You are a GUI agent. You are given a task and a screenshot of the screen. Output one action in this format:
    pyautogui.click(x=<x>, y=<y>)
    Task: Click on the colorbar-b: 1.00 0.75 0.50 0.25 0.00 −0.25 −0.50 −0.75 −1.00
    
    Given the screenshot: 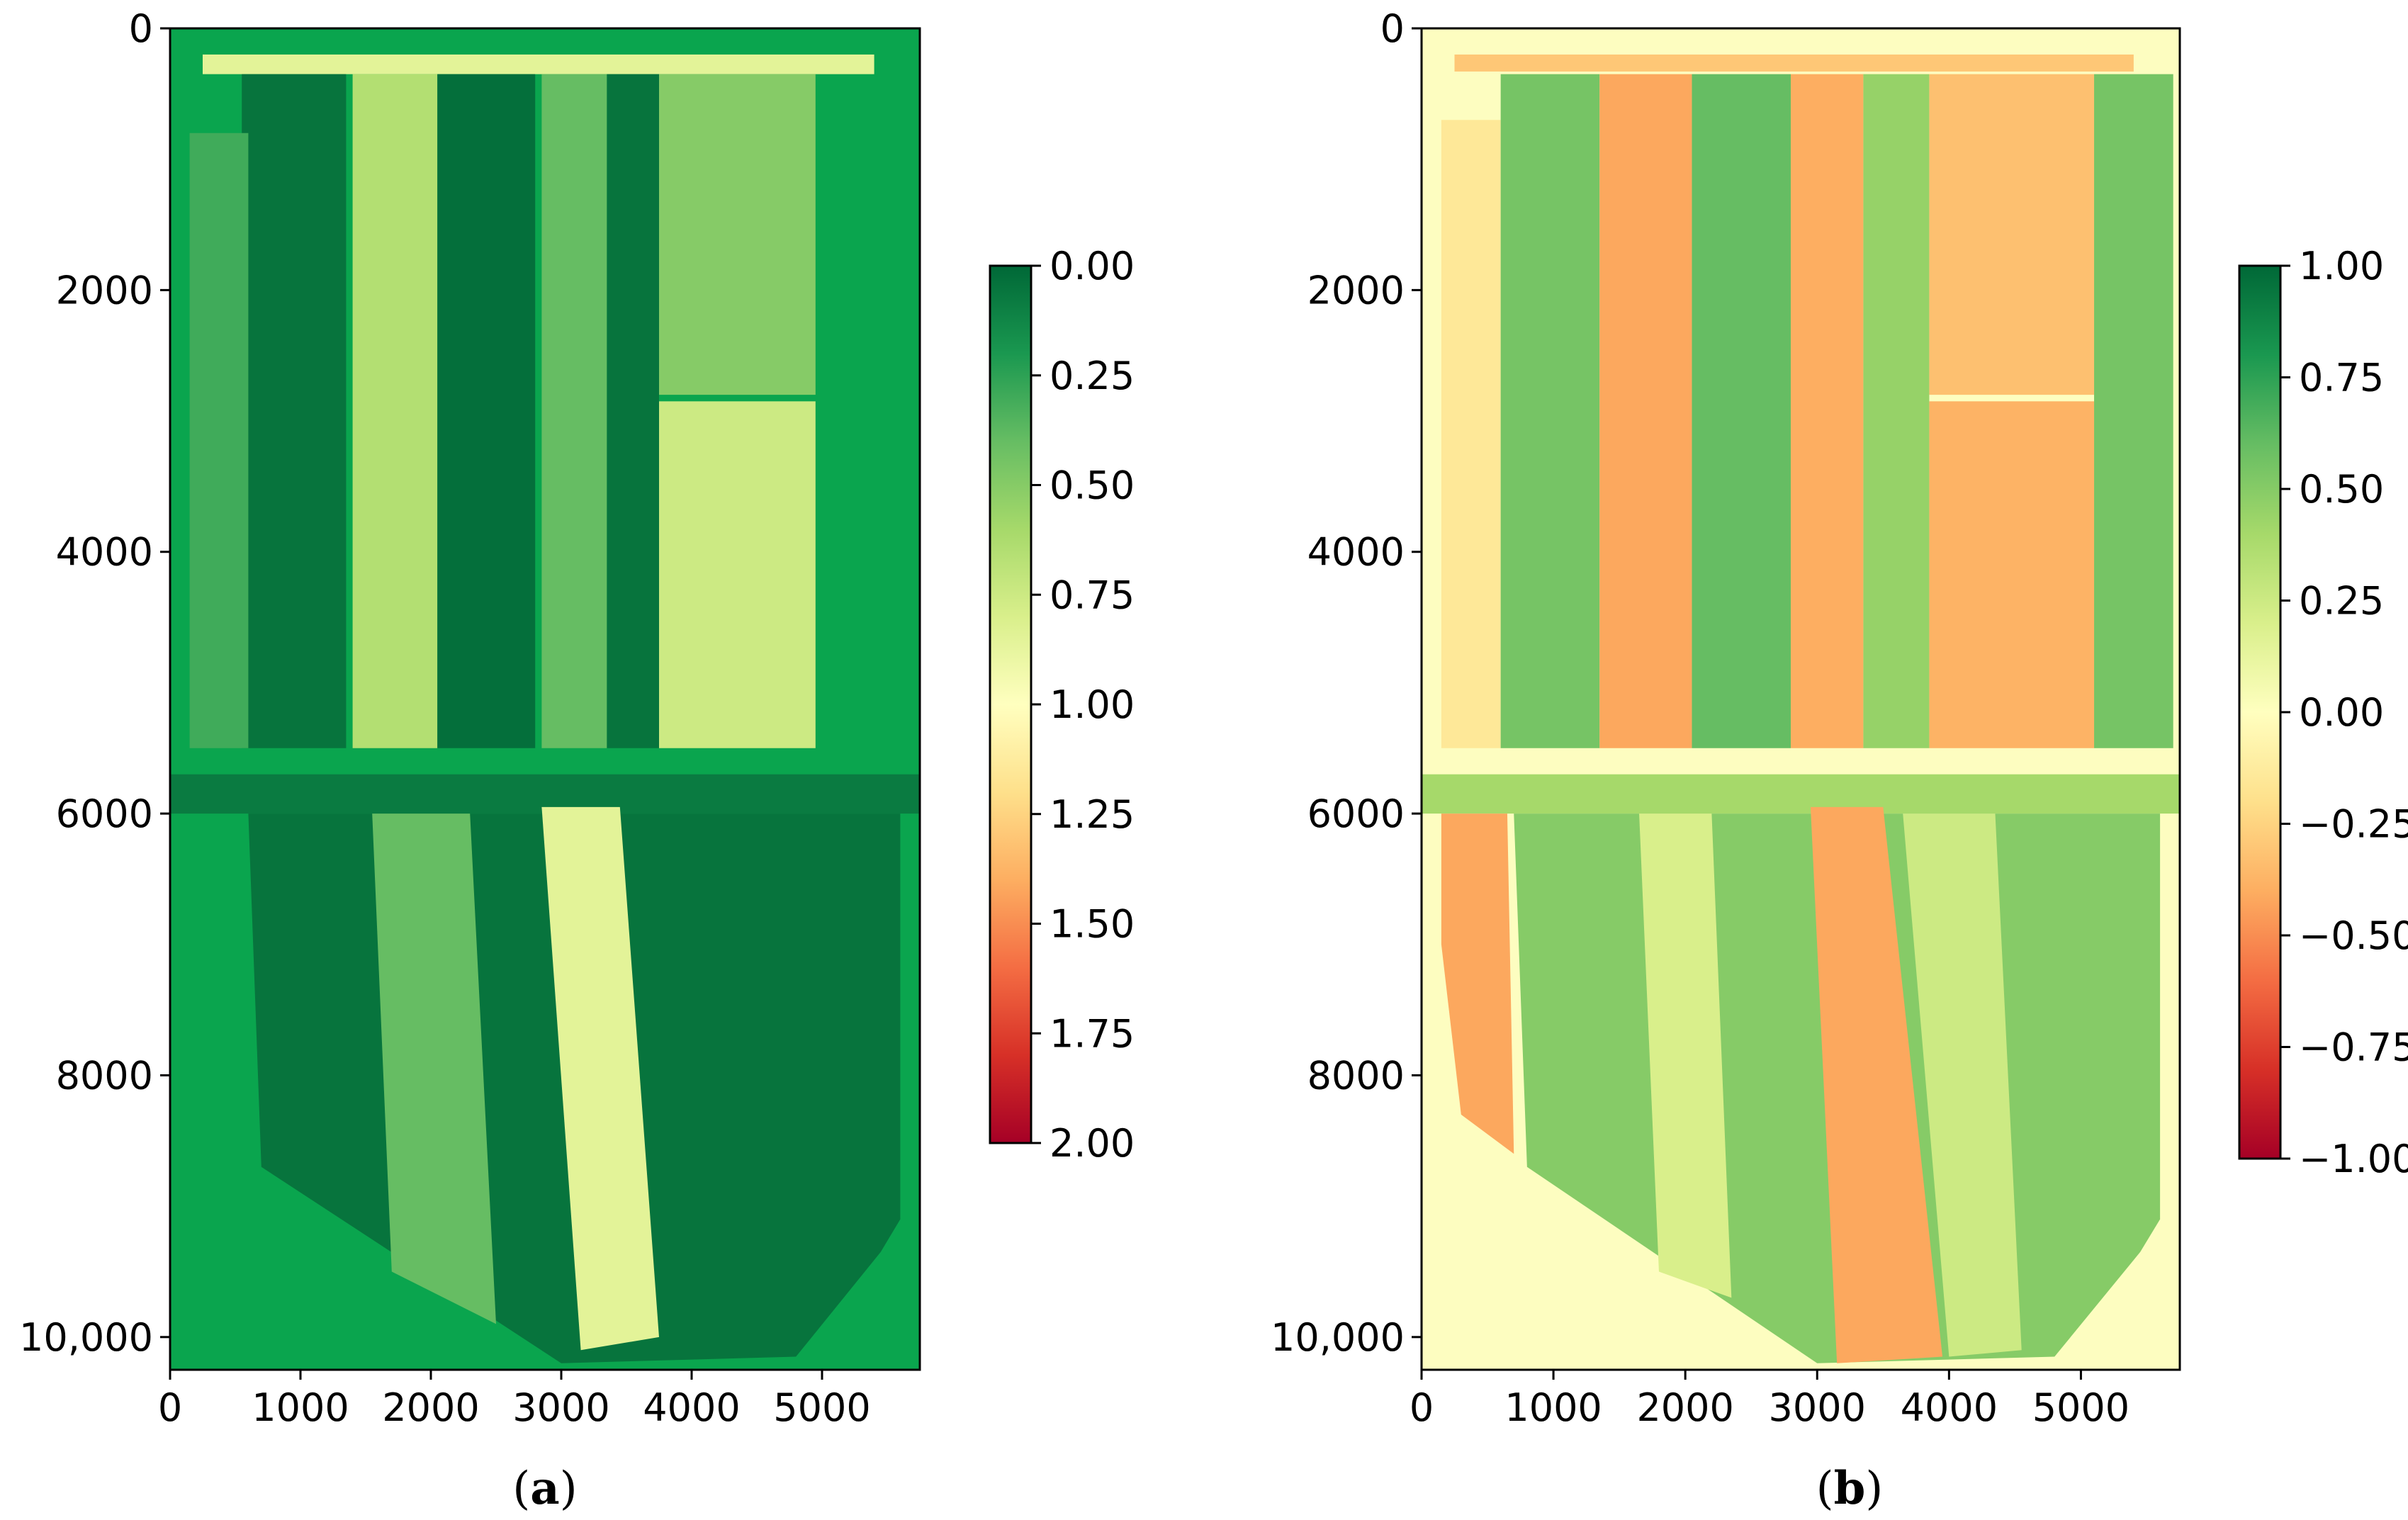 What is the action you would take?
    pyautogui.click(x=2323, y=712)
    